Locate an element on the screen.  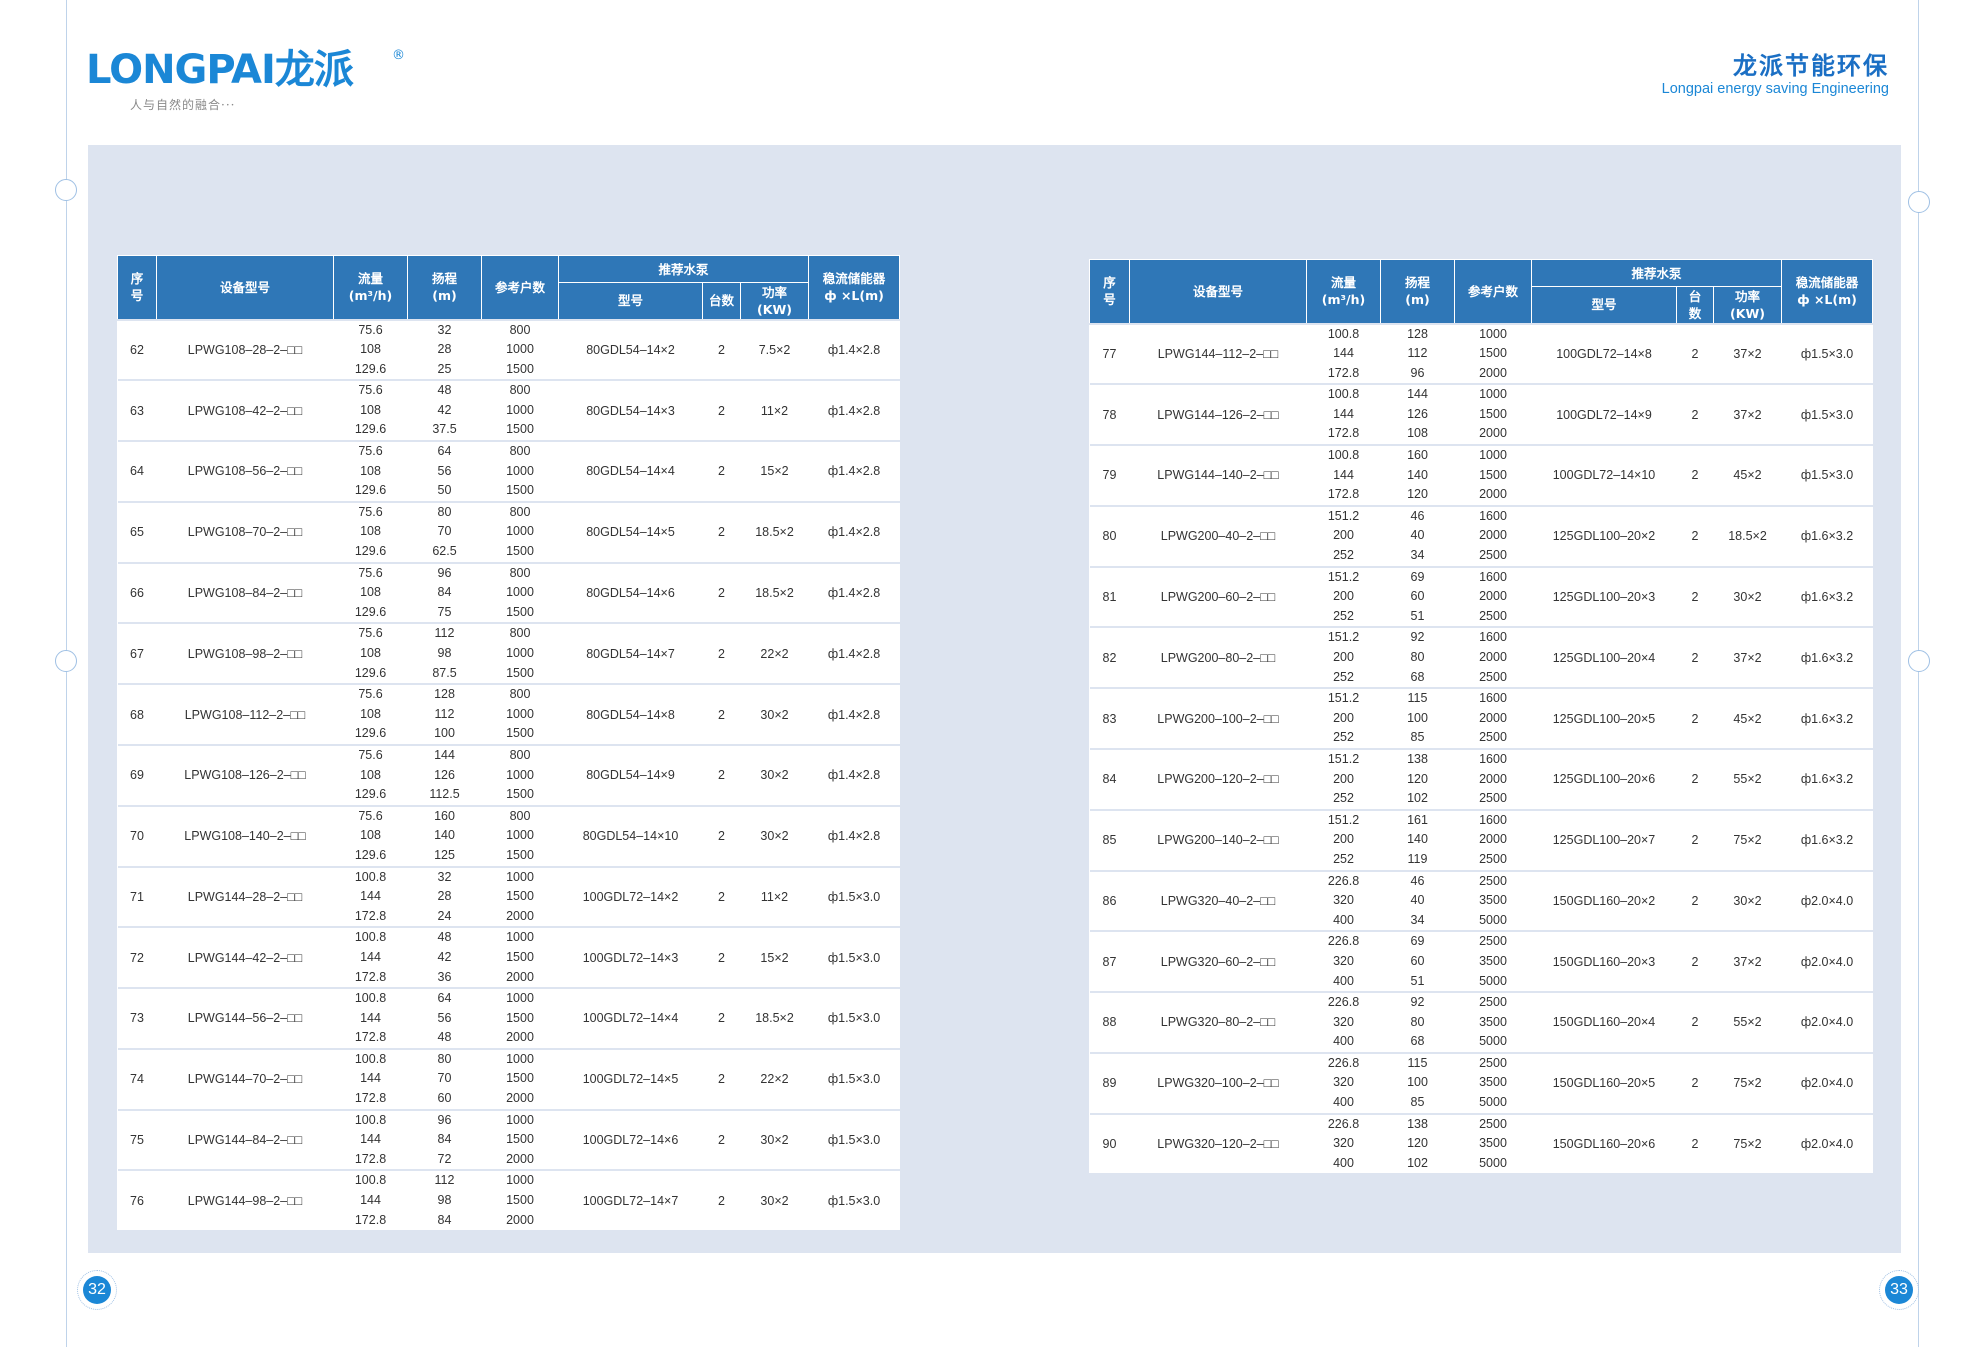
head-value: 125 is located at coordinates (444, 854).